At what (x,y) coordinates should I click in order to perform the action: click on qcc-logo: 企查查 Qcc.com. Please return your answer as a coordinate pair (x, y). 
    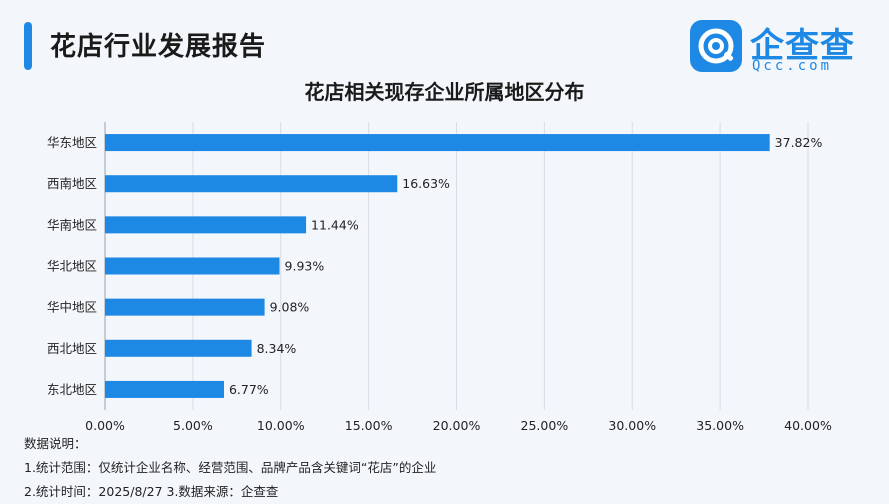
    Looking at the image, I should click on (780, 46).